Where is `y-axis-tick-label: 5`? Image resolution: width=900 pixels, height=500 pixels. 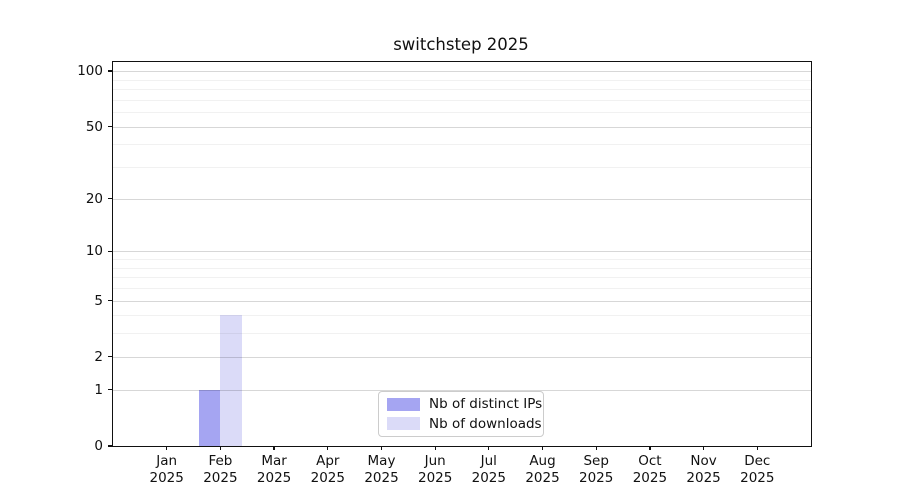 y-axis-tick-label: 5 is located at coordinates (98, 300).